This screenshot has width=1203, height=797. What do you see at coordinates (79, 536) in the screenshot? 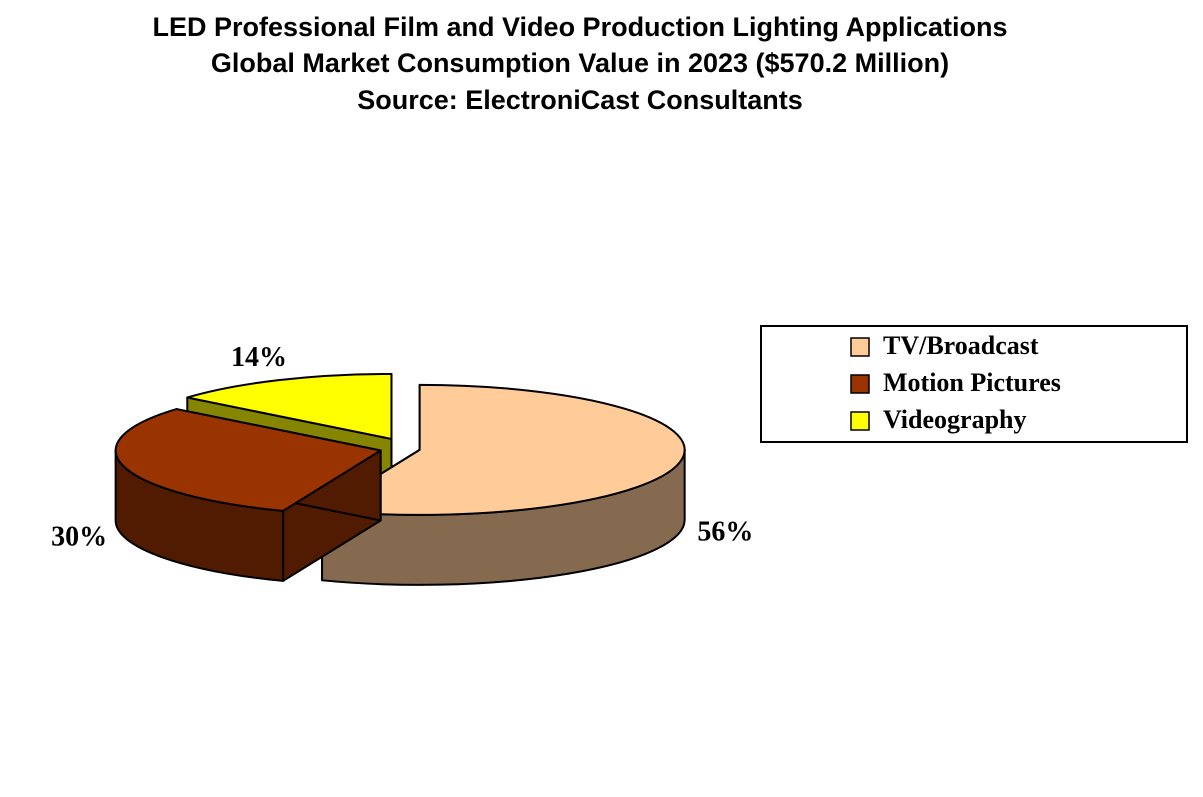
I see `data-label: 30%` at bounding box center [79, 536].